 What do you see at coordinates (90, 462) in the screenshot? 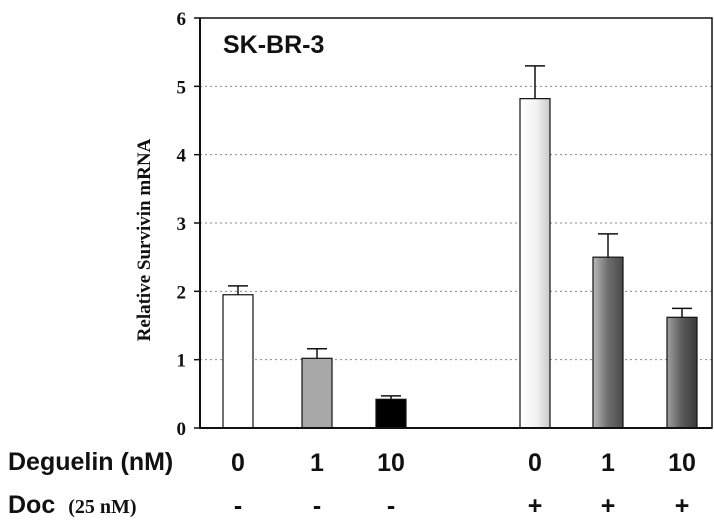
I see `deguelin-row-label: Deguelin (nM)` at bounding box center [90, 462].